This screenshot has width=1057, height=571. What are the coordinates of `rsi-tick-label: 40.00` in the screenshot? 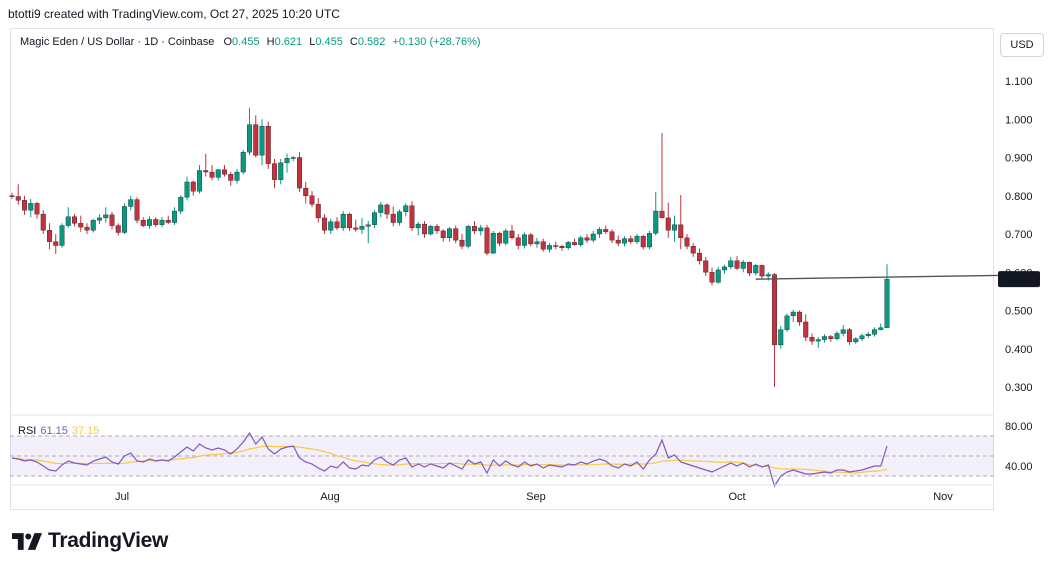 It's located at (1019, 467).